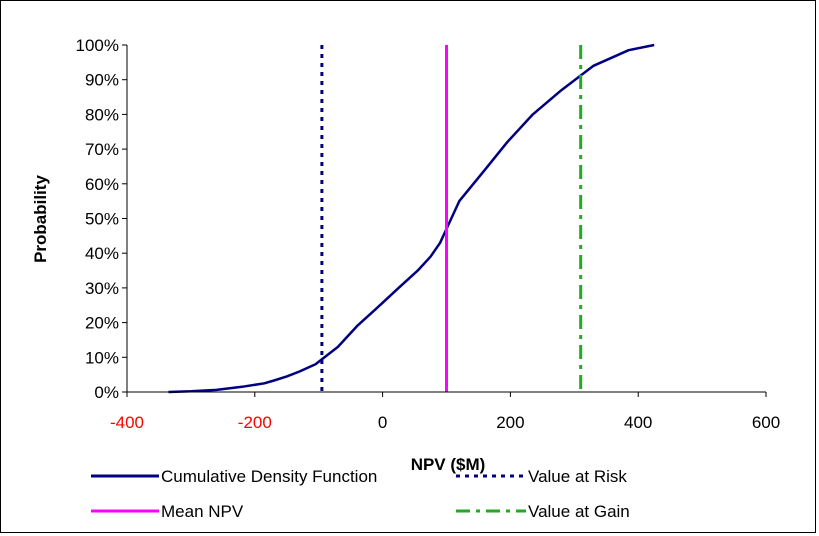 This screenshot has height=536, width=819. Describe the element at coordinates (102, 253) in the screenshot. I see `y-tick-label: 40%` at that location.